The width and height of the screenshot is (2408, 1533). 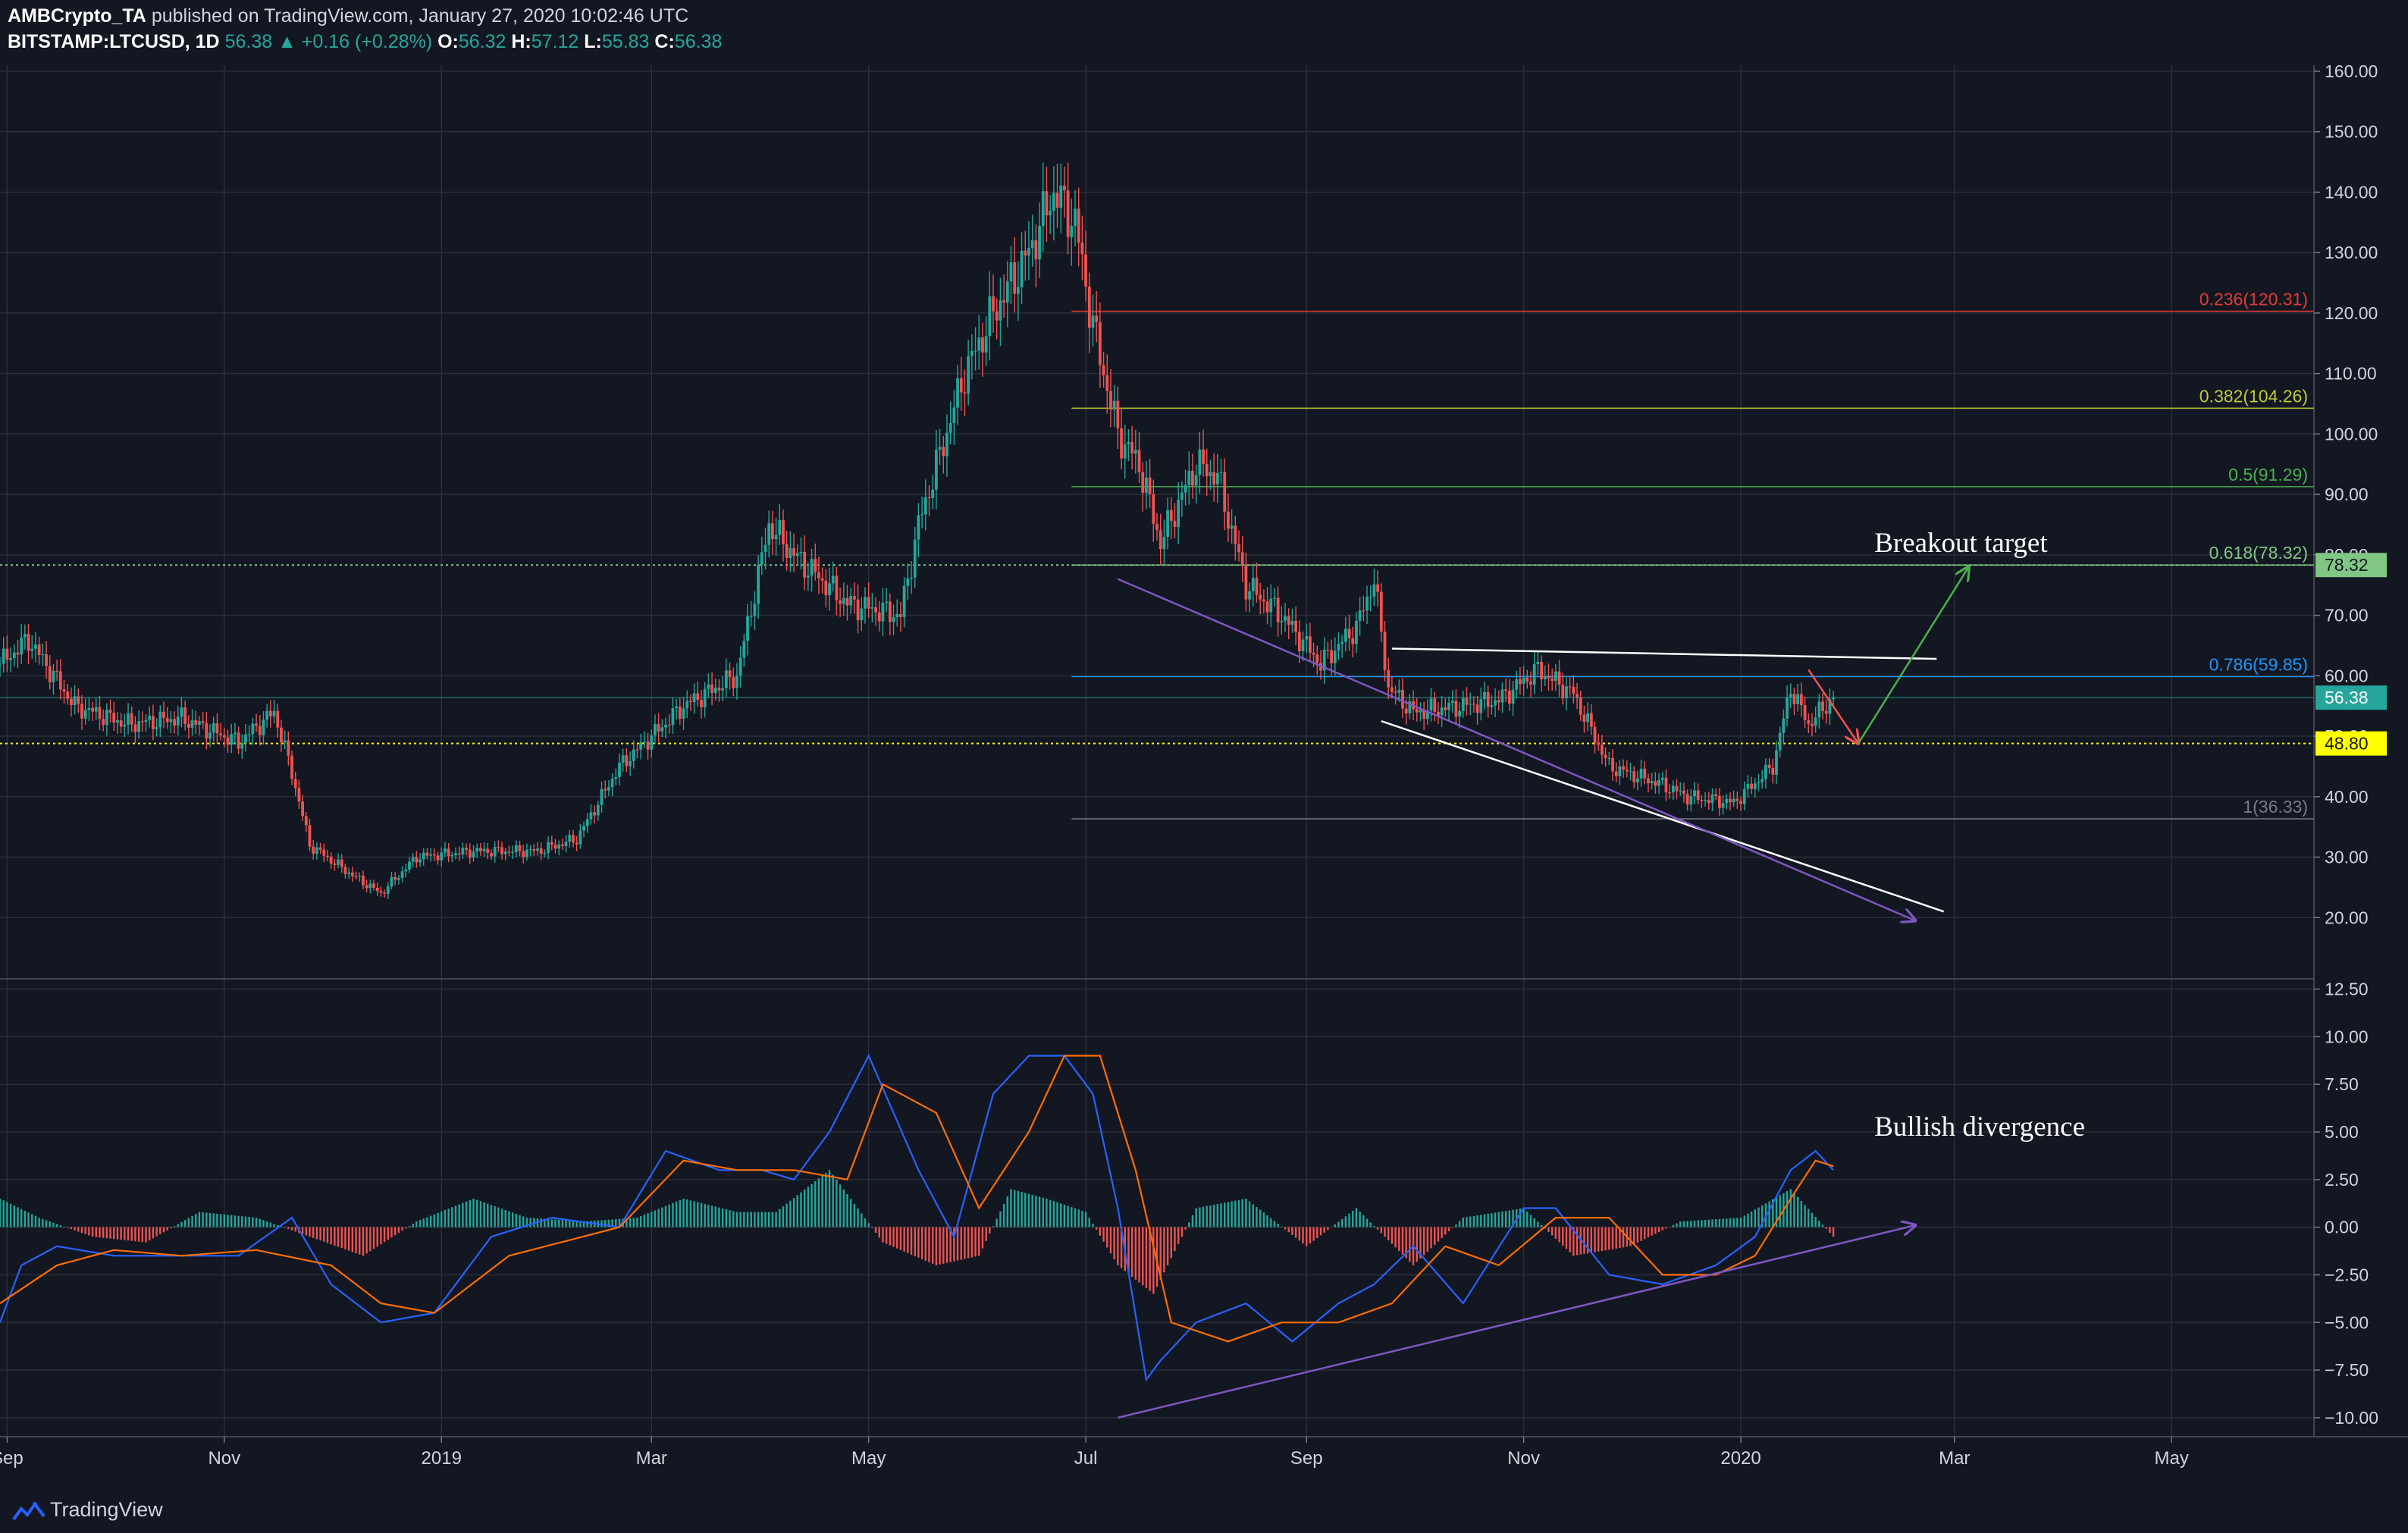 I want to click on price-axis-label: 130.00, so click(x=2351, y=252).